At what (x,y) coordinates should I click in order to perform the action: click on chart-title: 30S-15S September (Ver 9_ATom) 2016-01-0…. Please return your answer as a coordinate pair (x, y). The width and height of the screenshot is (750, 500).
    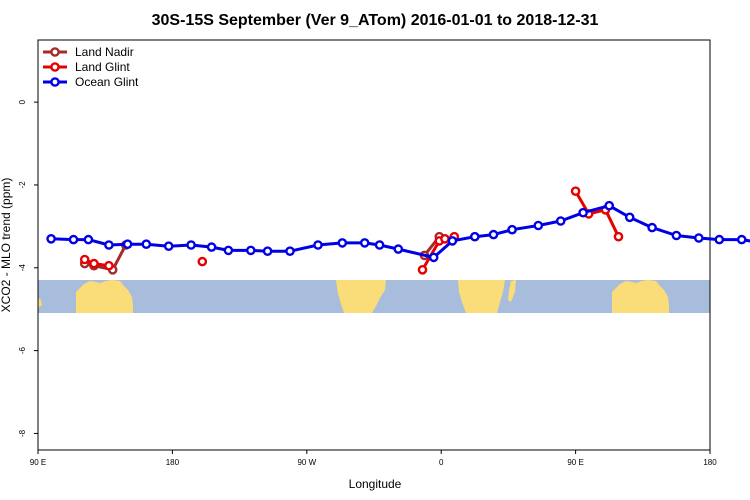
    Looking at the image, I should click on (375, 20).